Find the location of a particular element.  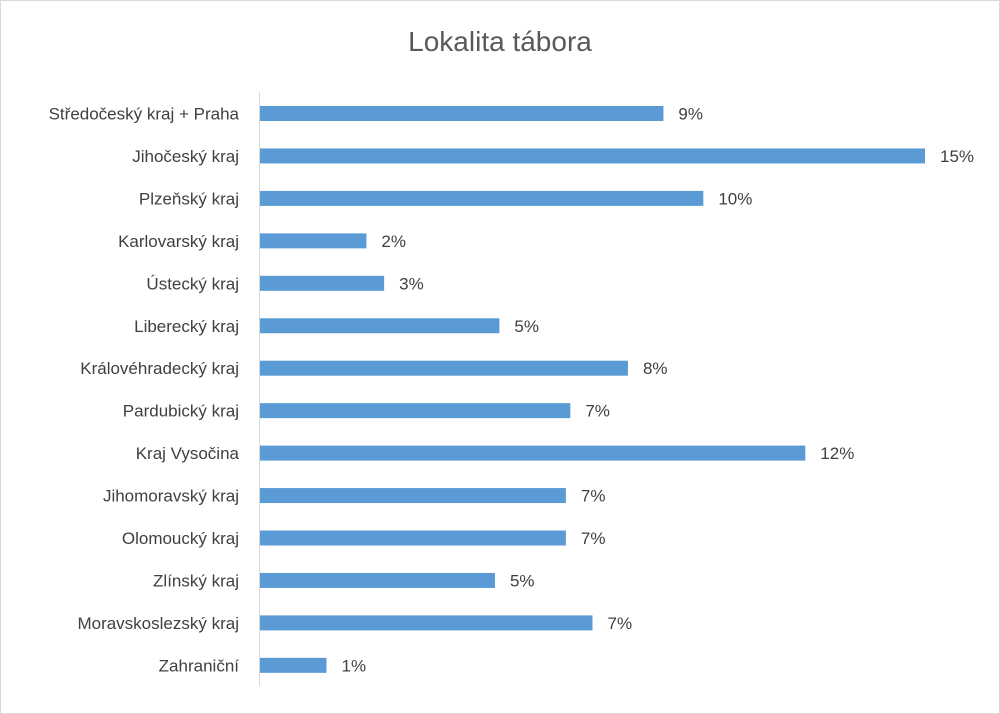

data-label: 15% is located at coordinates (957, 156).